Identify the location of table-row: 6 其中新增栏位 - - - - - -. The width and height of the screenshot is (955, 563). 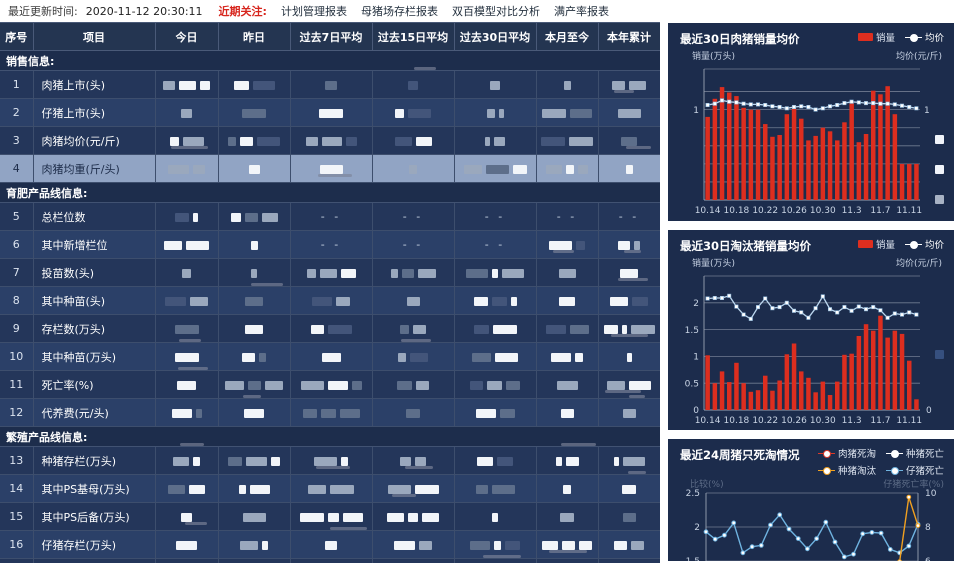
(330, 244).